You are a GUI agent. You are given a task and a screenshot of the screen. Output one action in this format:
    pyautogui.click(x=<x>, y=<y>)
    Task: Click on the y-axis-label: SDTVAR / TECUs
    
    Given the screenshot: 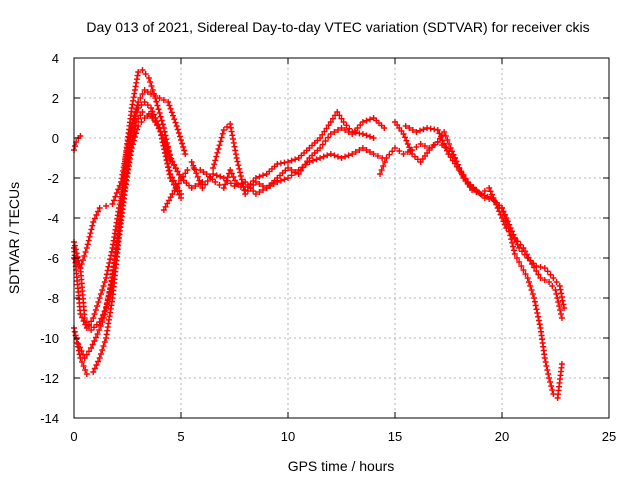 What is the action you would take?
    pyautogui.click(x=14, y=238)
    